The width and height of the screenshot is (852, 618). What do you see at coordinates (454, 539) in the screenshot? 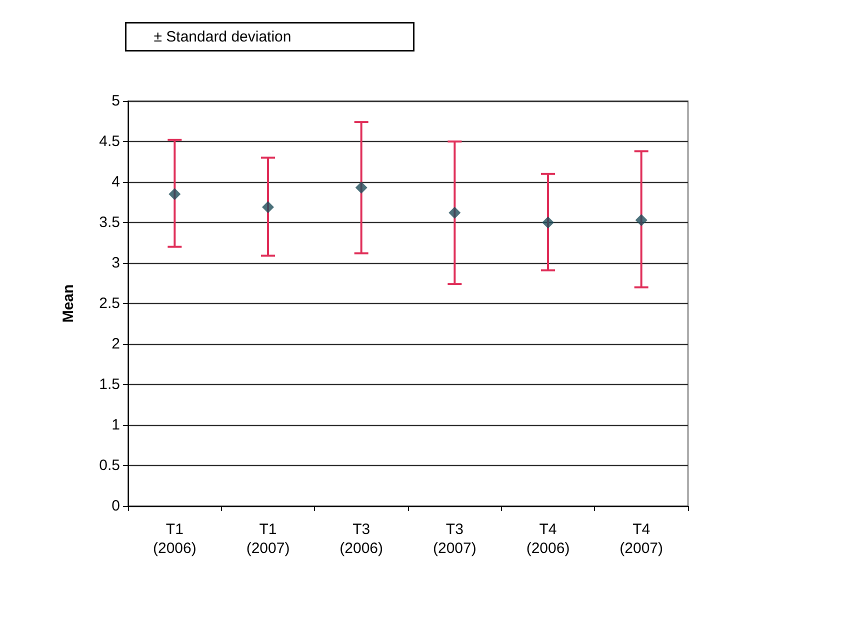
I see `x-tick-label: T3 (2007)` at bounding box center [454, 539].